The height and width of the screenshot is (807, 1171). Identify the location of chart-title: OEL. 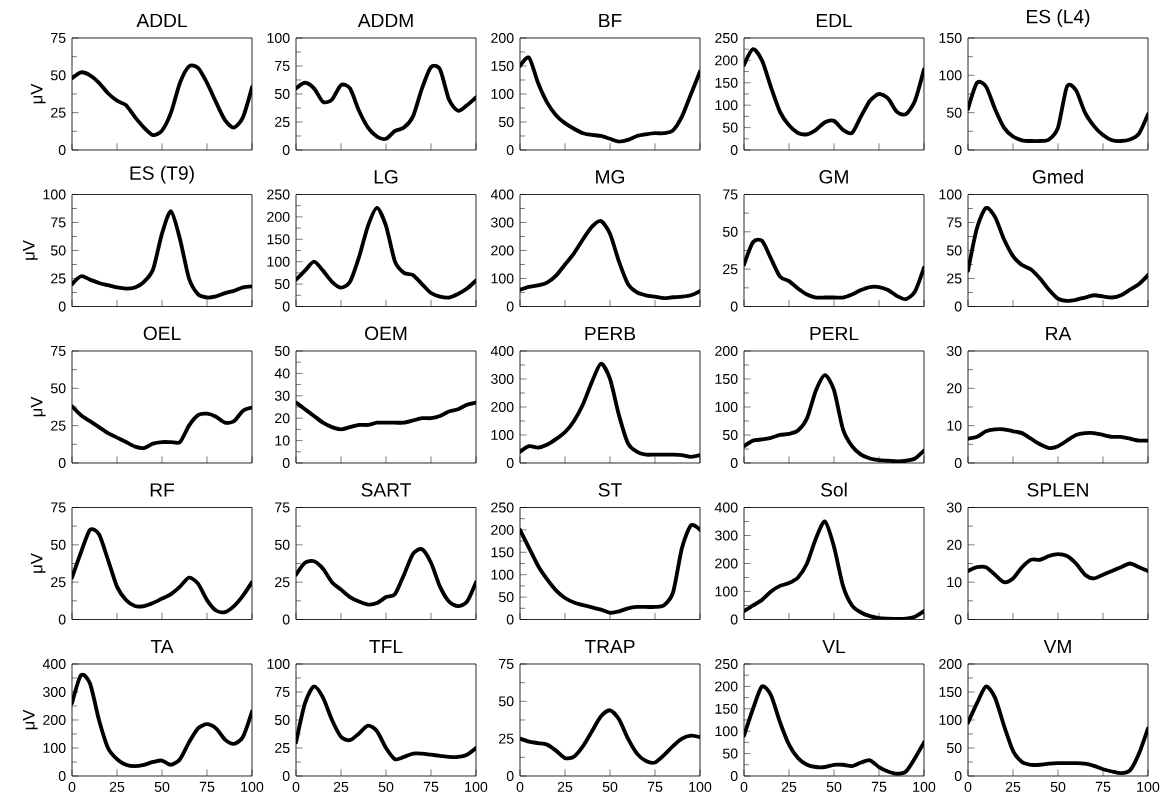
(162, 333).